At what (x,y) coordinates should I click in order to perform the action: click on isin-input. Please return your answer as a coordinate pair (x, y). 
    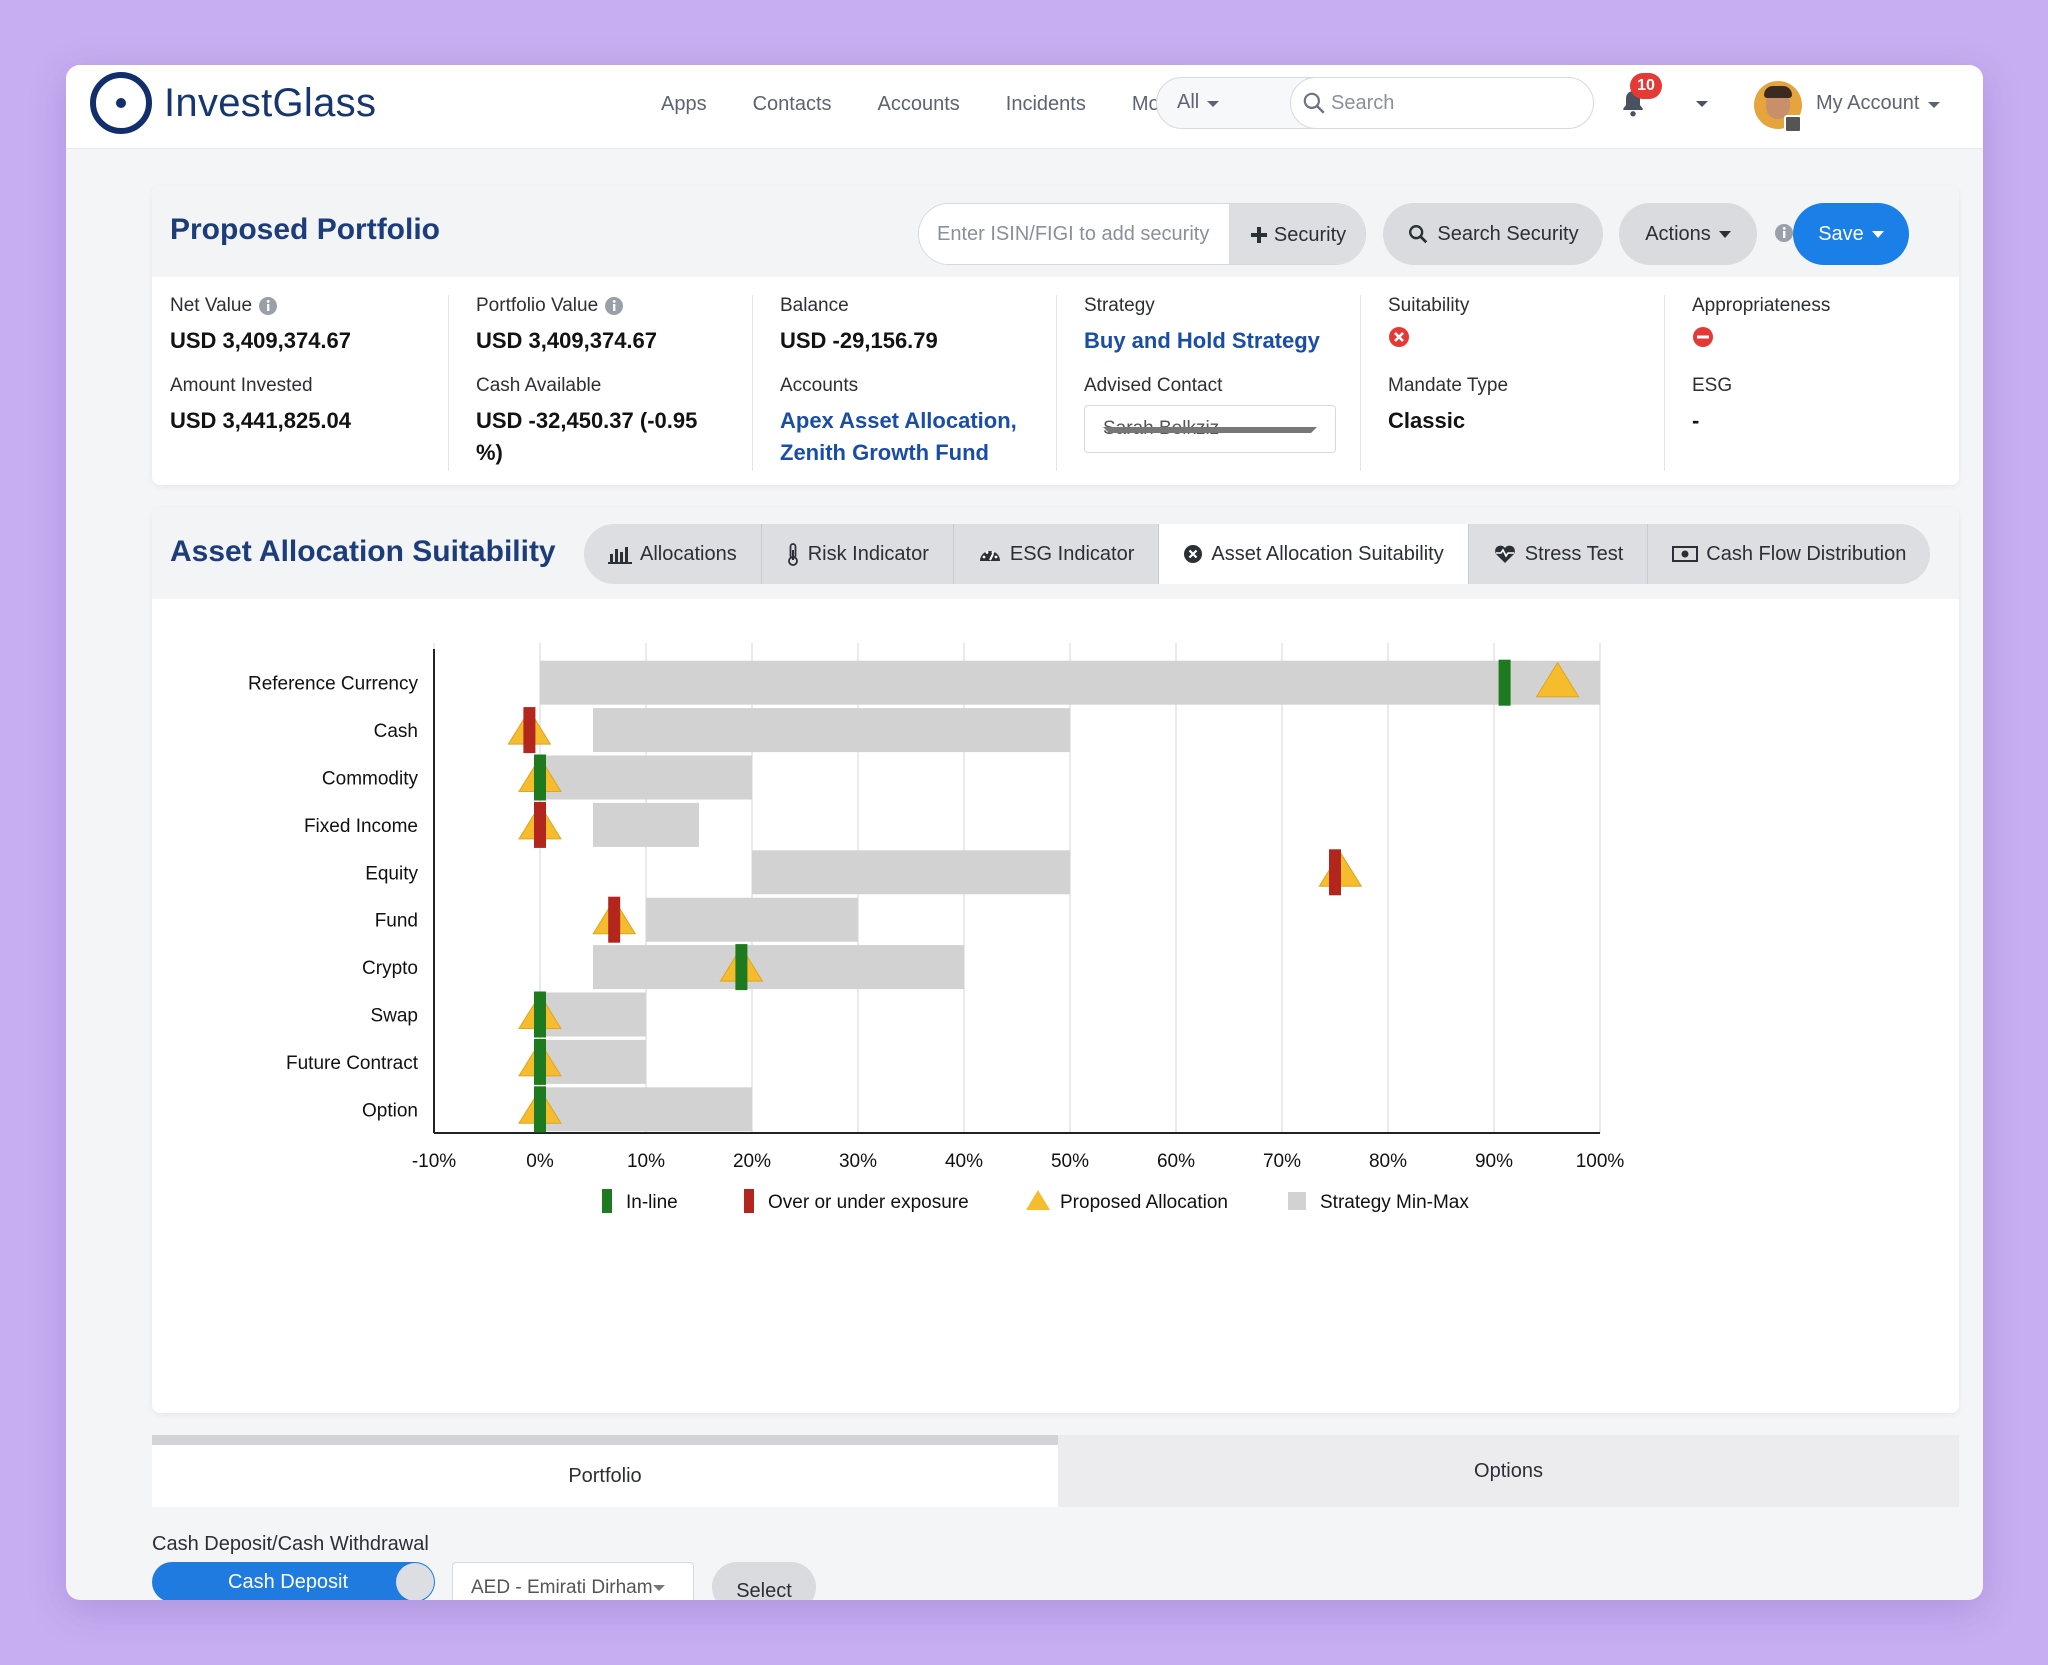
    Looking at the image, I should click on (1074, 234).